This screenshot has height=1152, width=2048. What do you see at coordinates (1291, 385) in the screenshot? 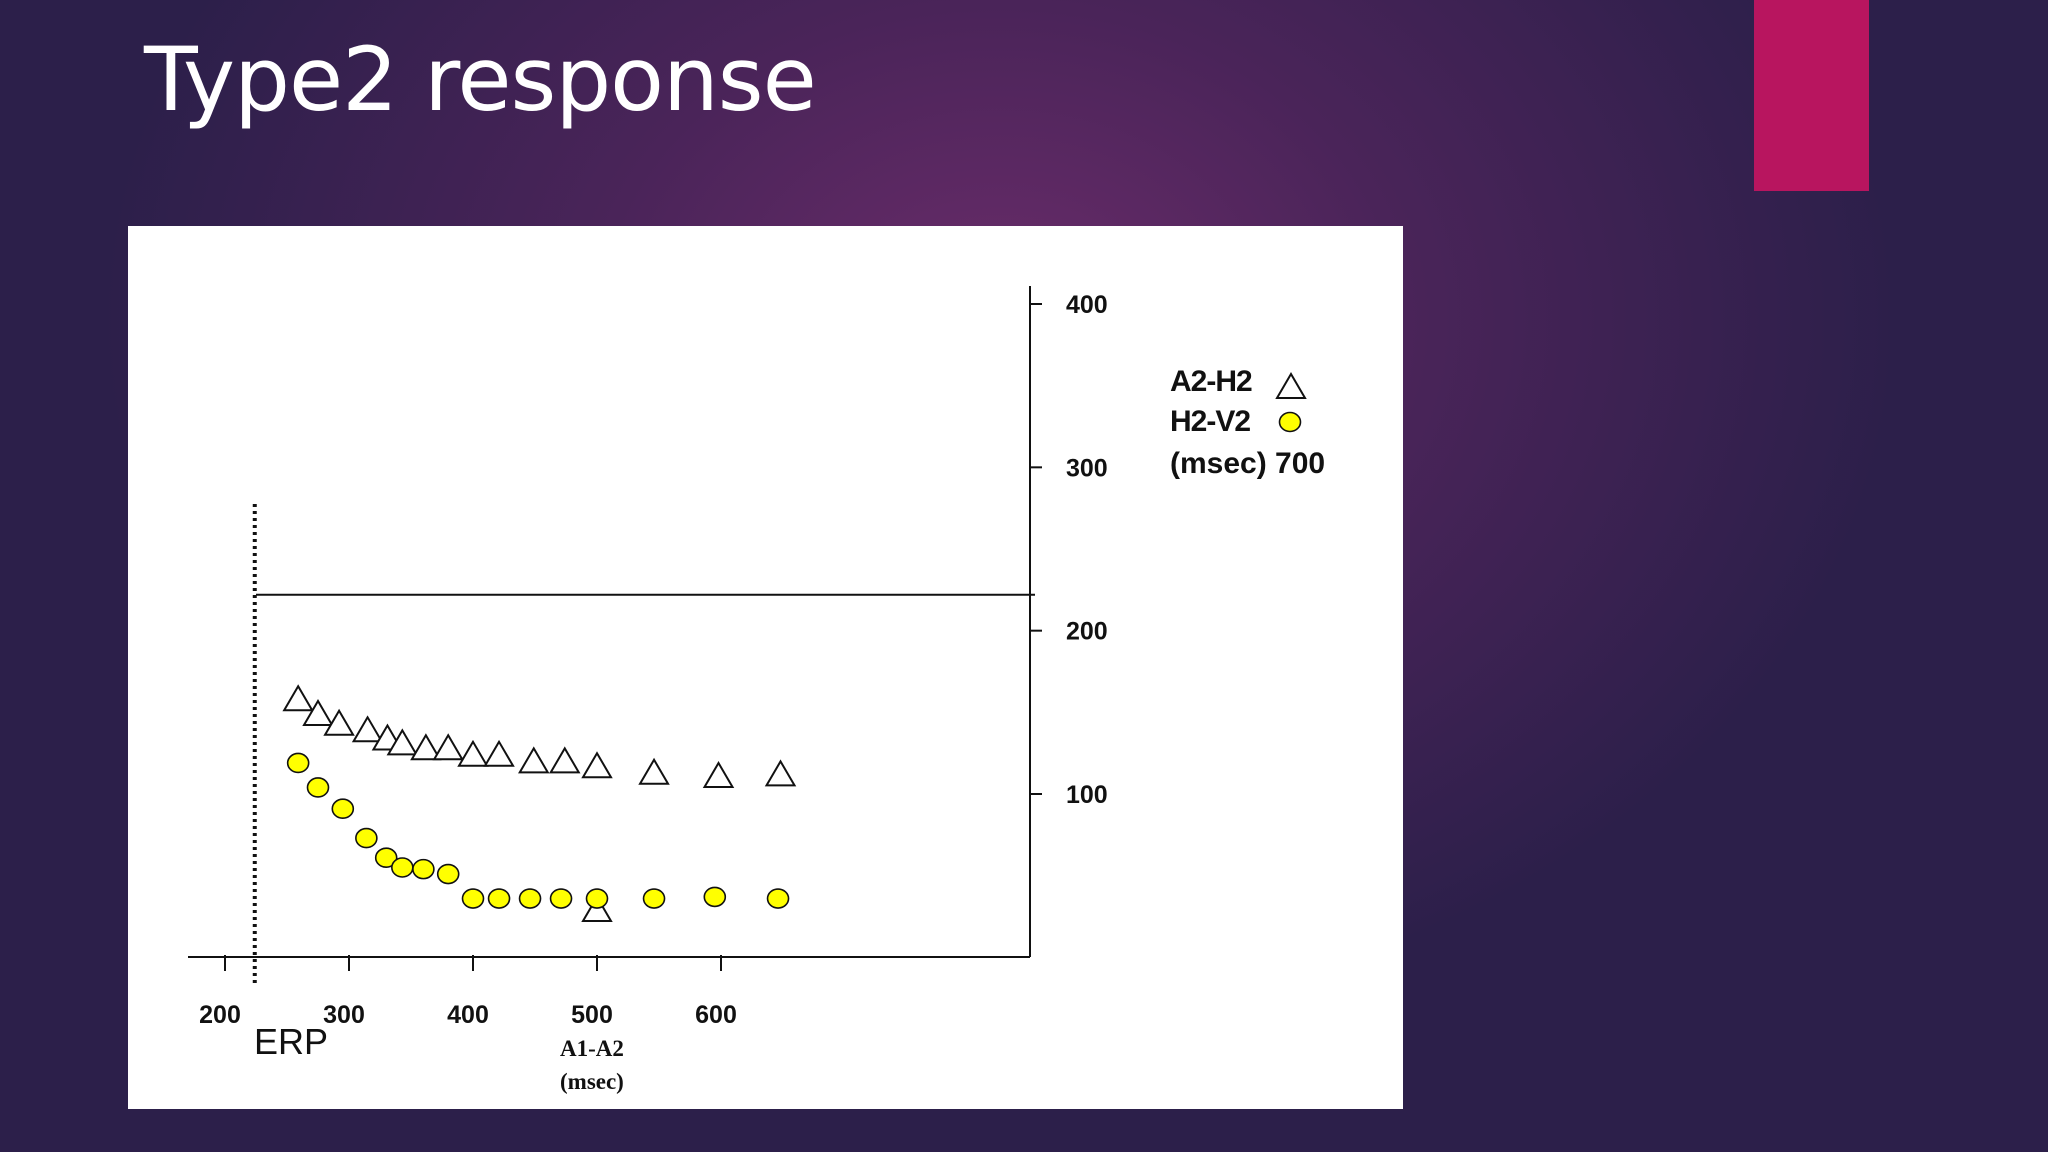
I see `legend-triangle-marker` at bounding box center [1291, 385].